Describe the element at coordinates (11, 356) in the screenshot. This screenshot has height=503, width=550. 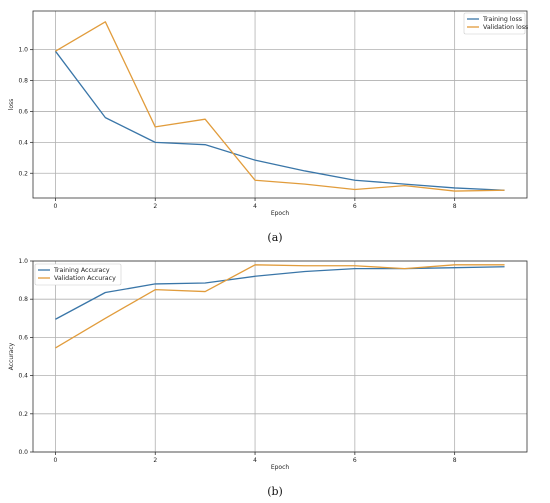
I see `y-axis-label: Accuracy` at that location.